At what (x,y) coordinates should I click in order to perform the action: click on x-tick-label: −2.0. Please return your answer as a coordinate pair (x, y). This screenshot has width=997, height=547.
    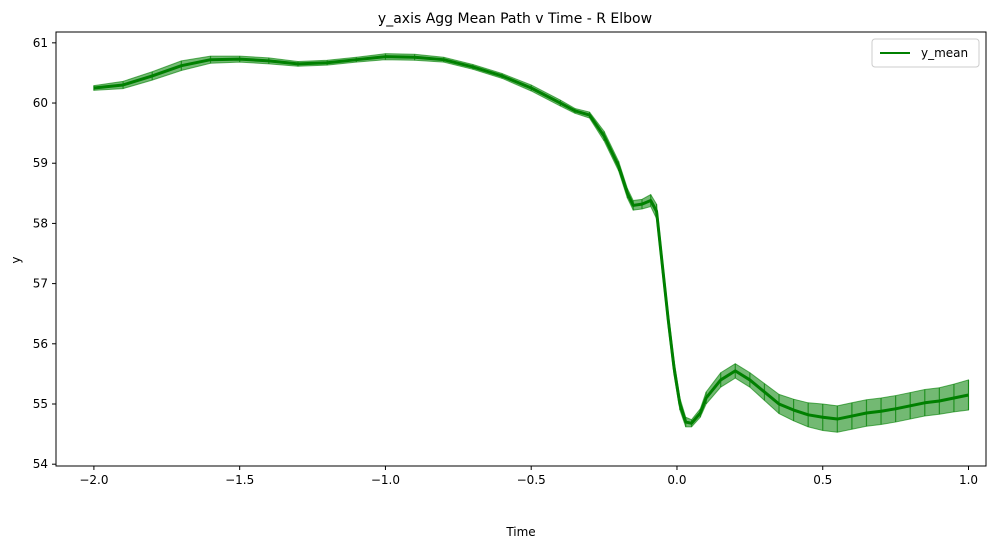
    Looking at the image, I should click on (93, 480).